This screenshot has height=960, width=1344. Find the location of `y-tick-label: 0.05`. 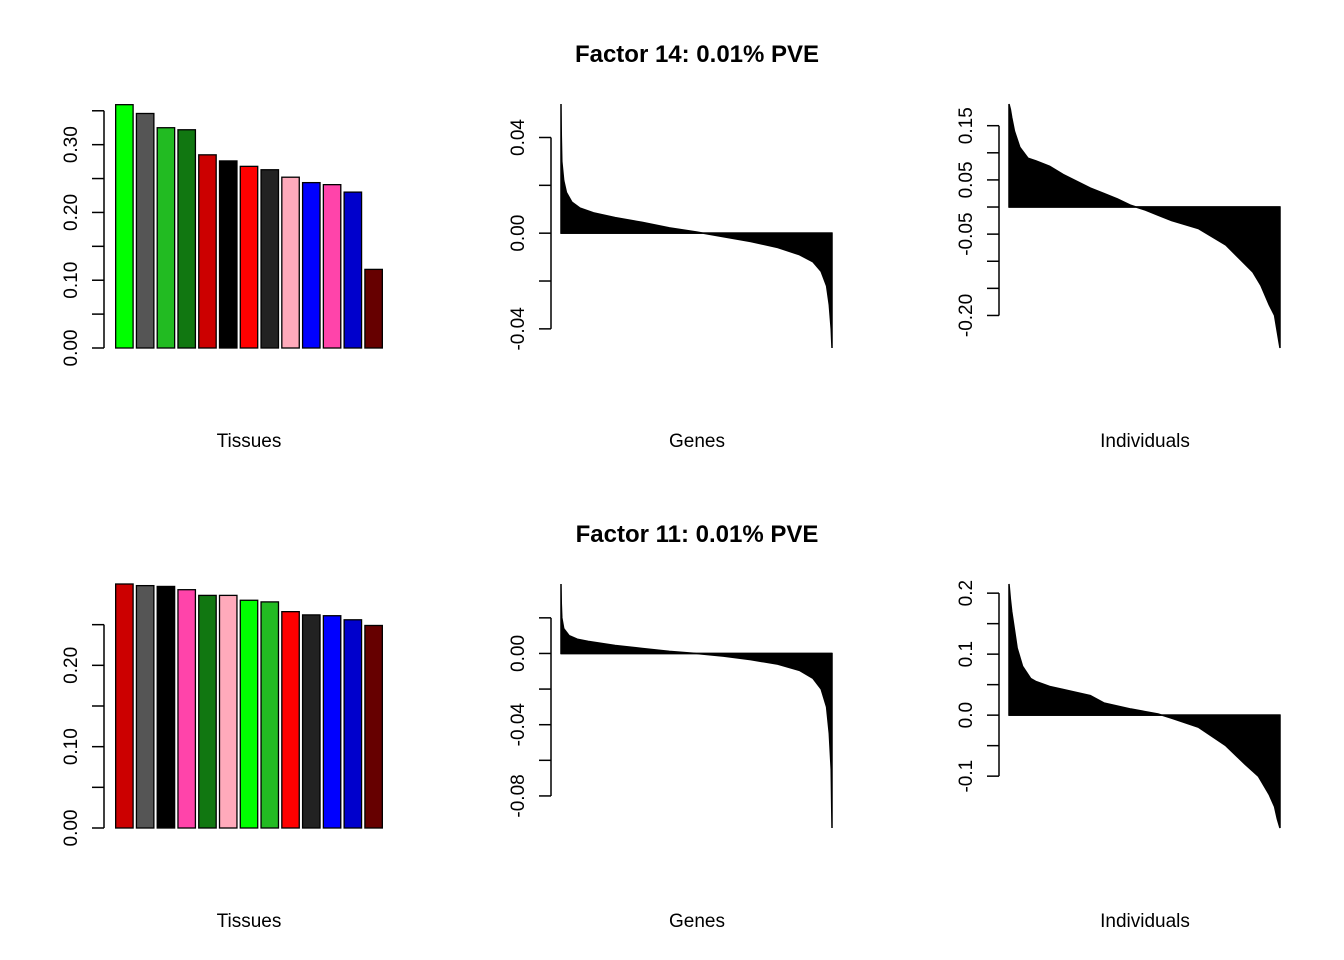

y-tick-label: 0.05 is located at coordinates (966, 179).